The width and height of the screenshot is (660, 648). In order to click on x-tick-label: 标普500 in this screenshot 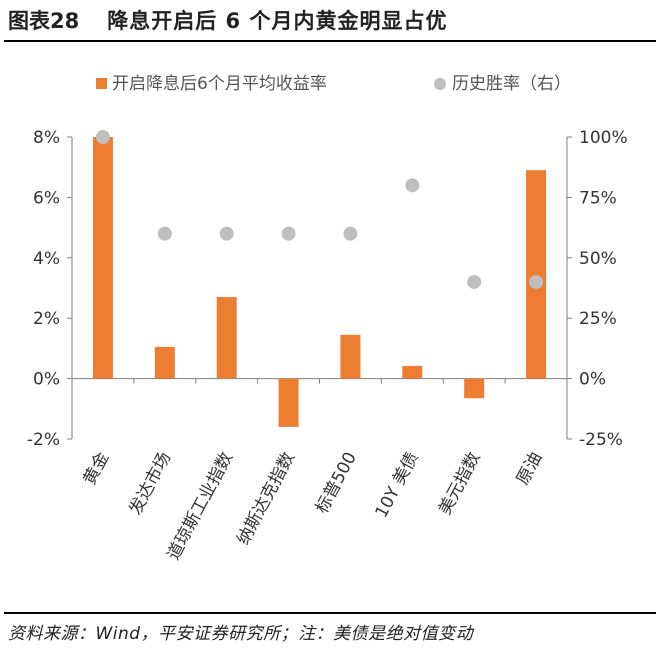, I will do `click(336, 483)`.